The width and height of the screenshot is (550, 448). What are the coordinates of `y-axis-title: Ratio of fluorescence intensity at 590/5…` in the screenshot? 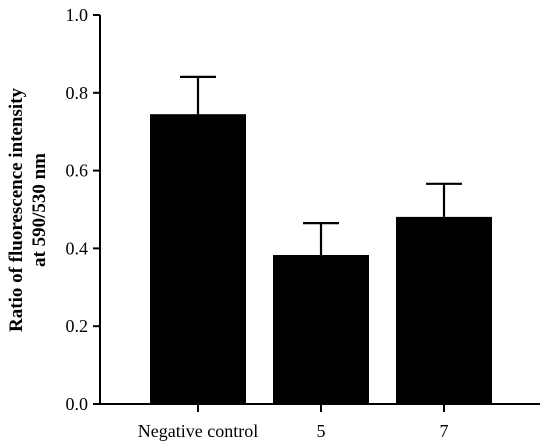 It's located at (28, 210).